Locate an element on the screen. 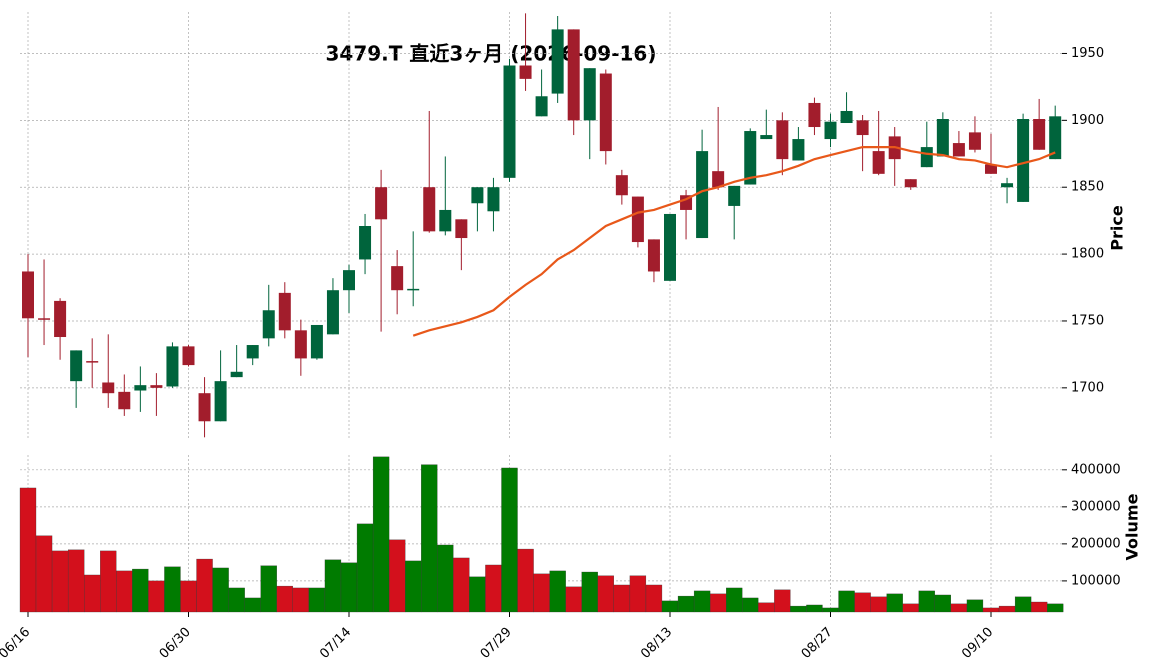  y-tick-label: 200000 is located at coordinates (1096, 543).